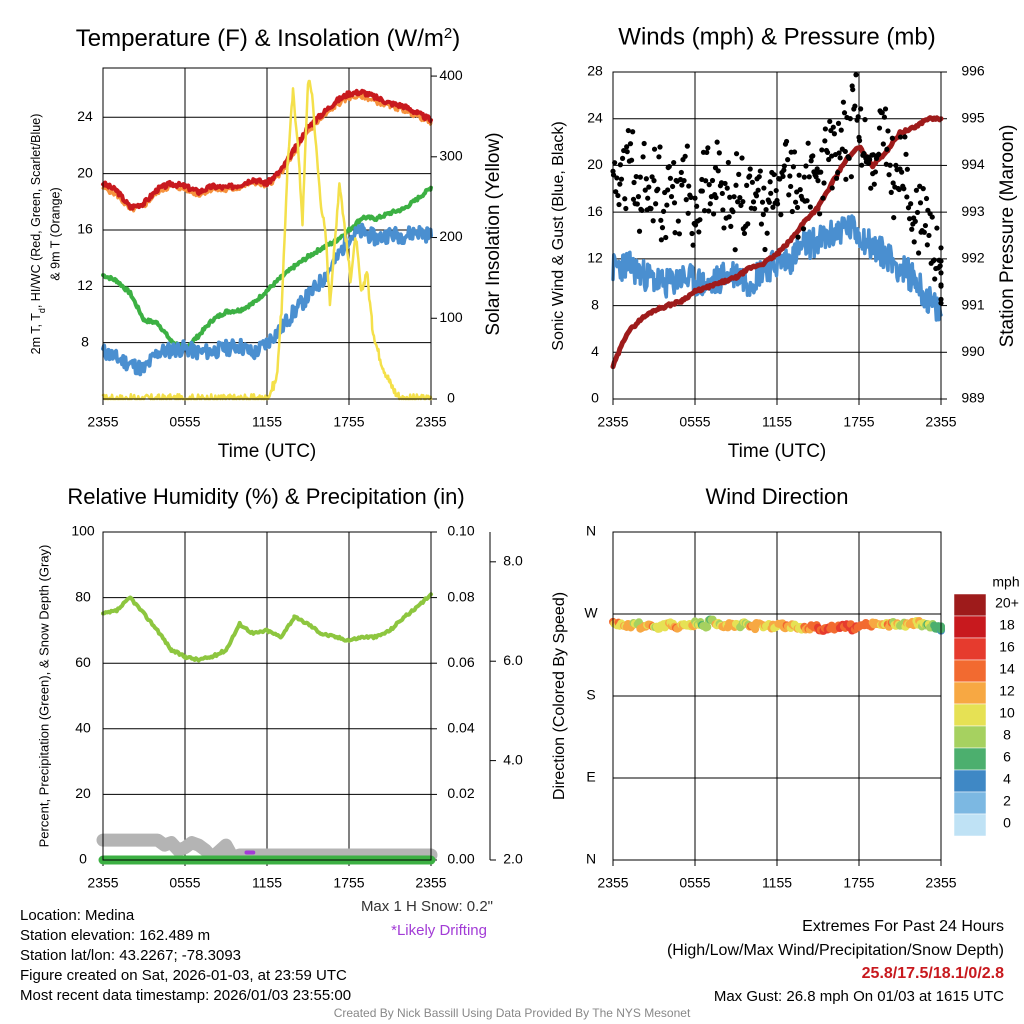 This screenshot has width=1024, height=1024. What do you see at coordinates (777, 268) in the screenshot?
I see `wind-series-sonic-wind` at bounding box center [777, 268].